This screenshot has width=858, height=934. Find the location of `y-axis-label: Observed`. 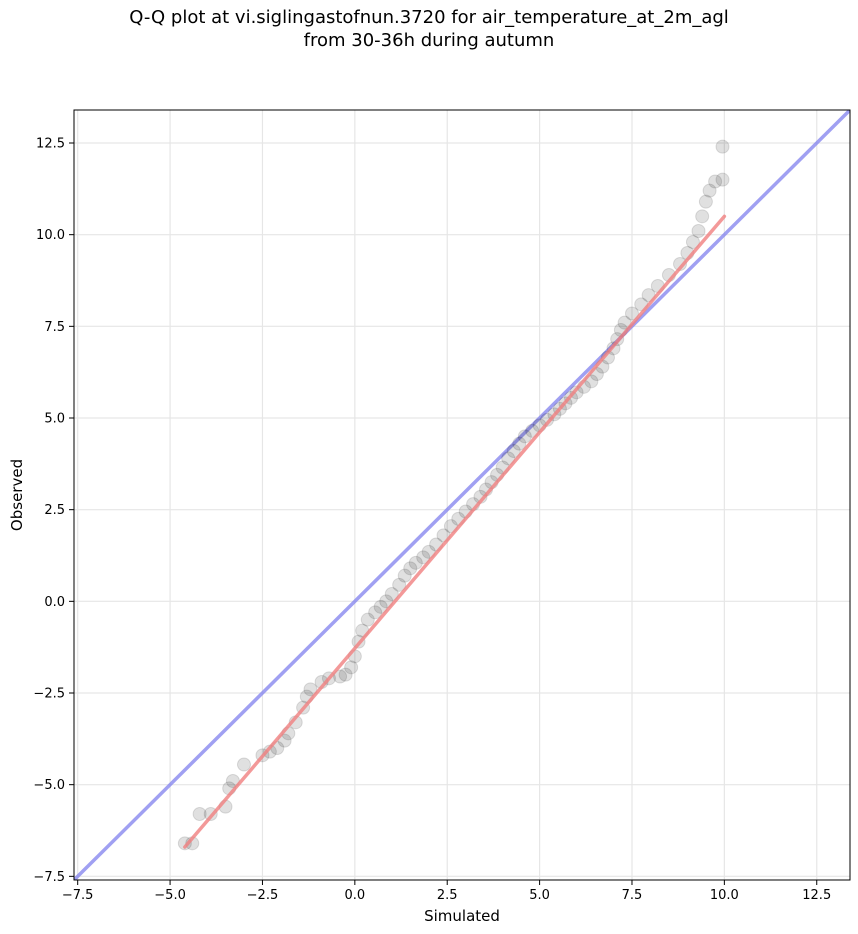

y-axis-label: Observed is located at coordinates (17, 495).